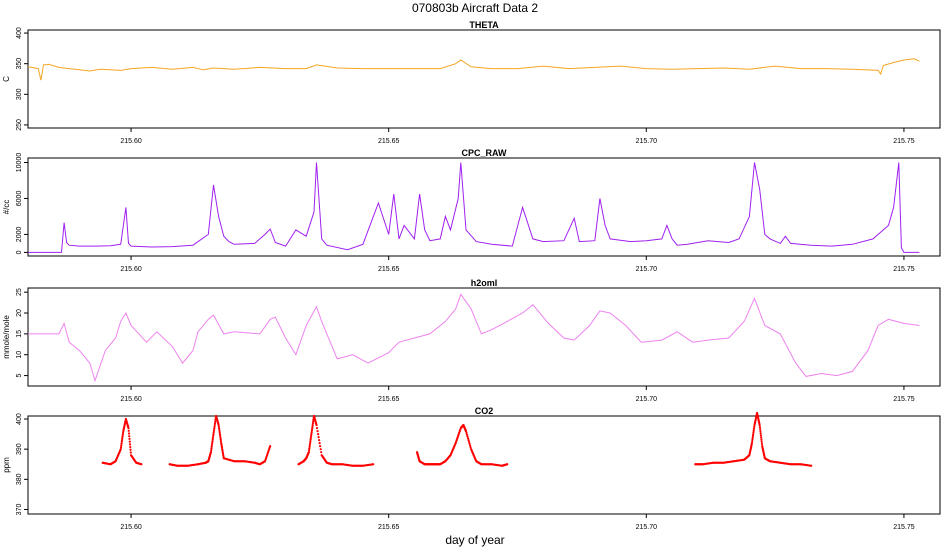 This screenshot has width=950, height=550. I want to click on y-tick-label: 10000, so click(19, 163).